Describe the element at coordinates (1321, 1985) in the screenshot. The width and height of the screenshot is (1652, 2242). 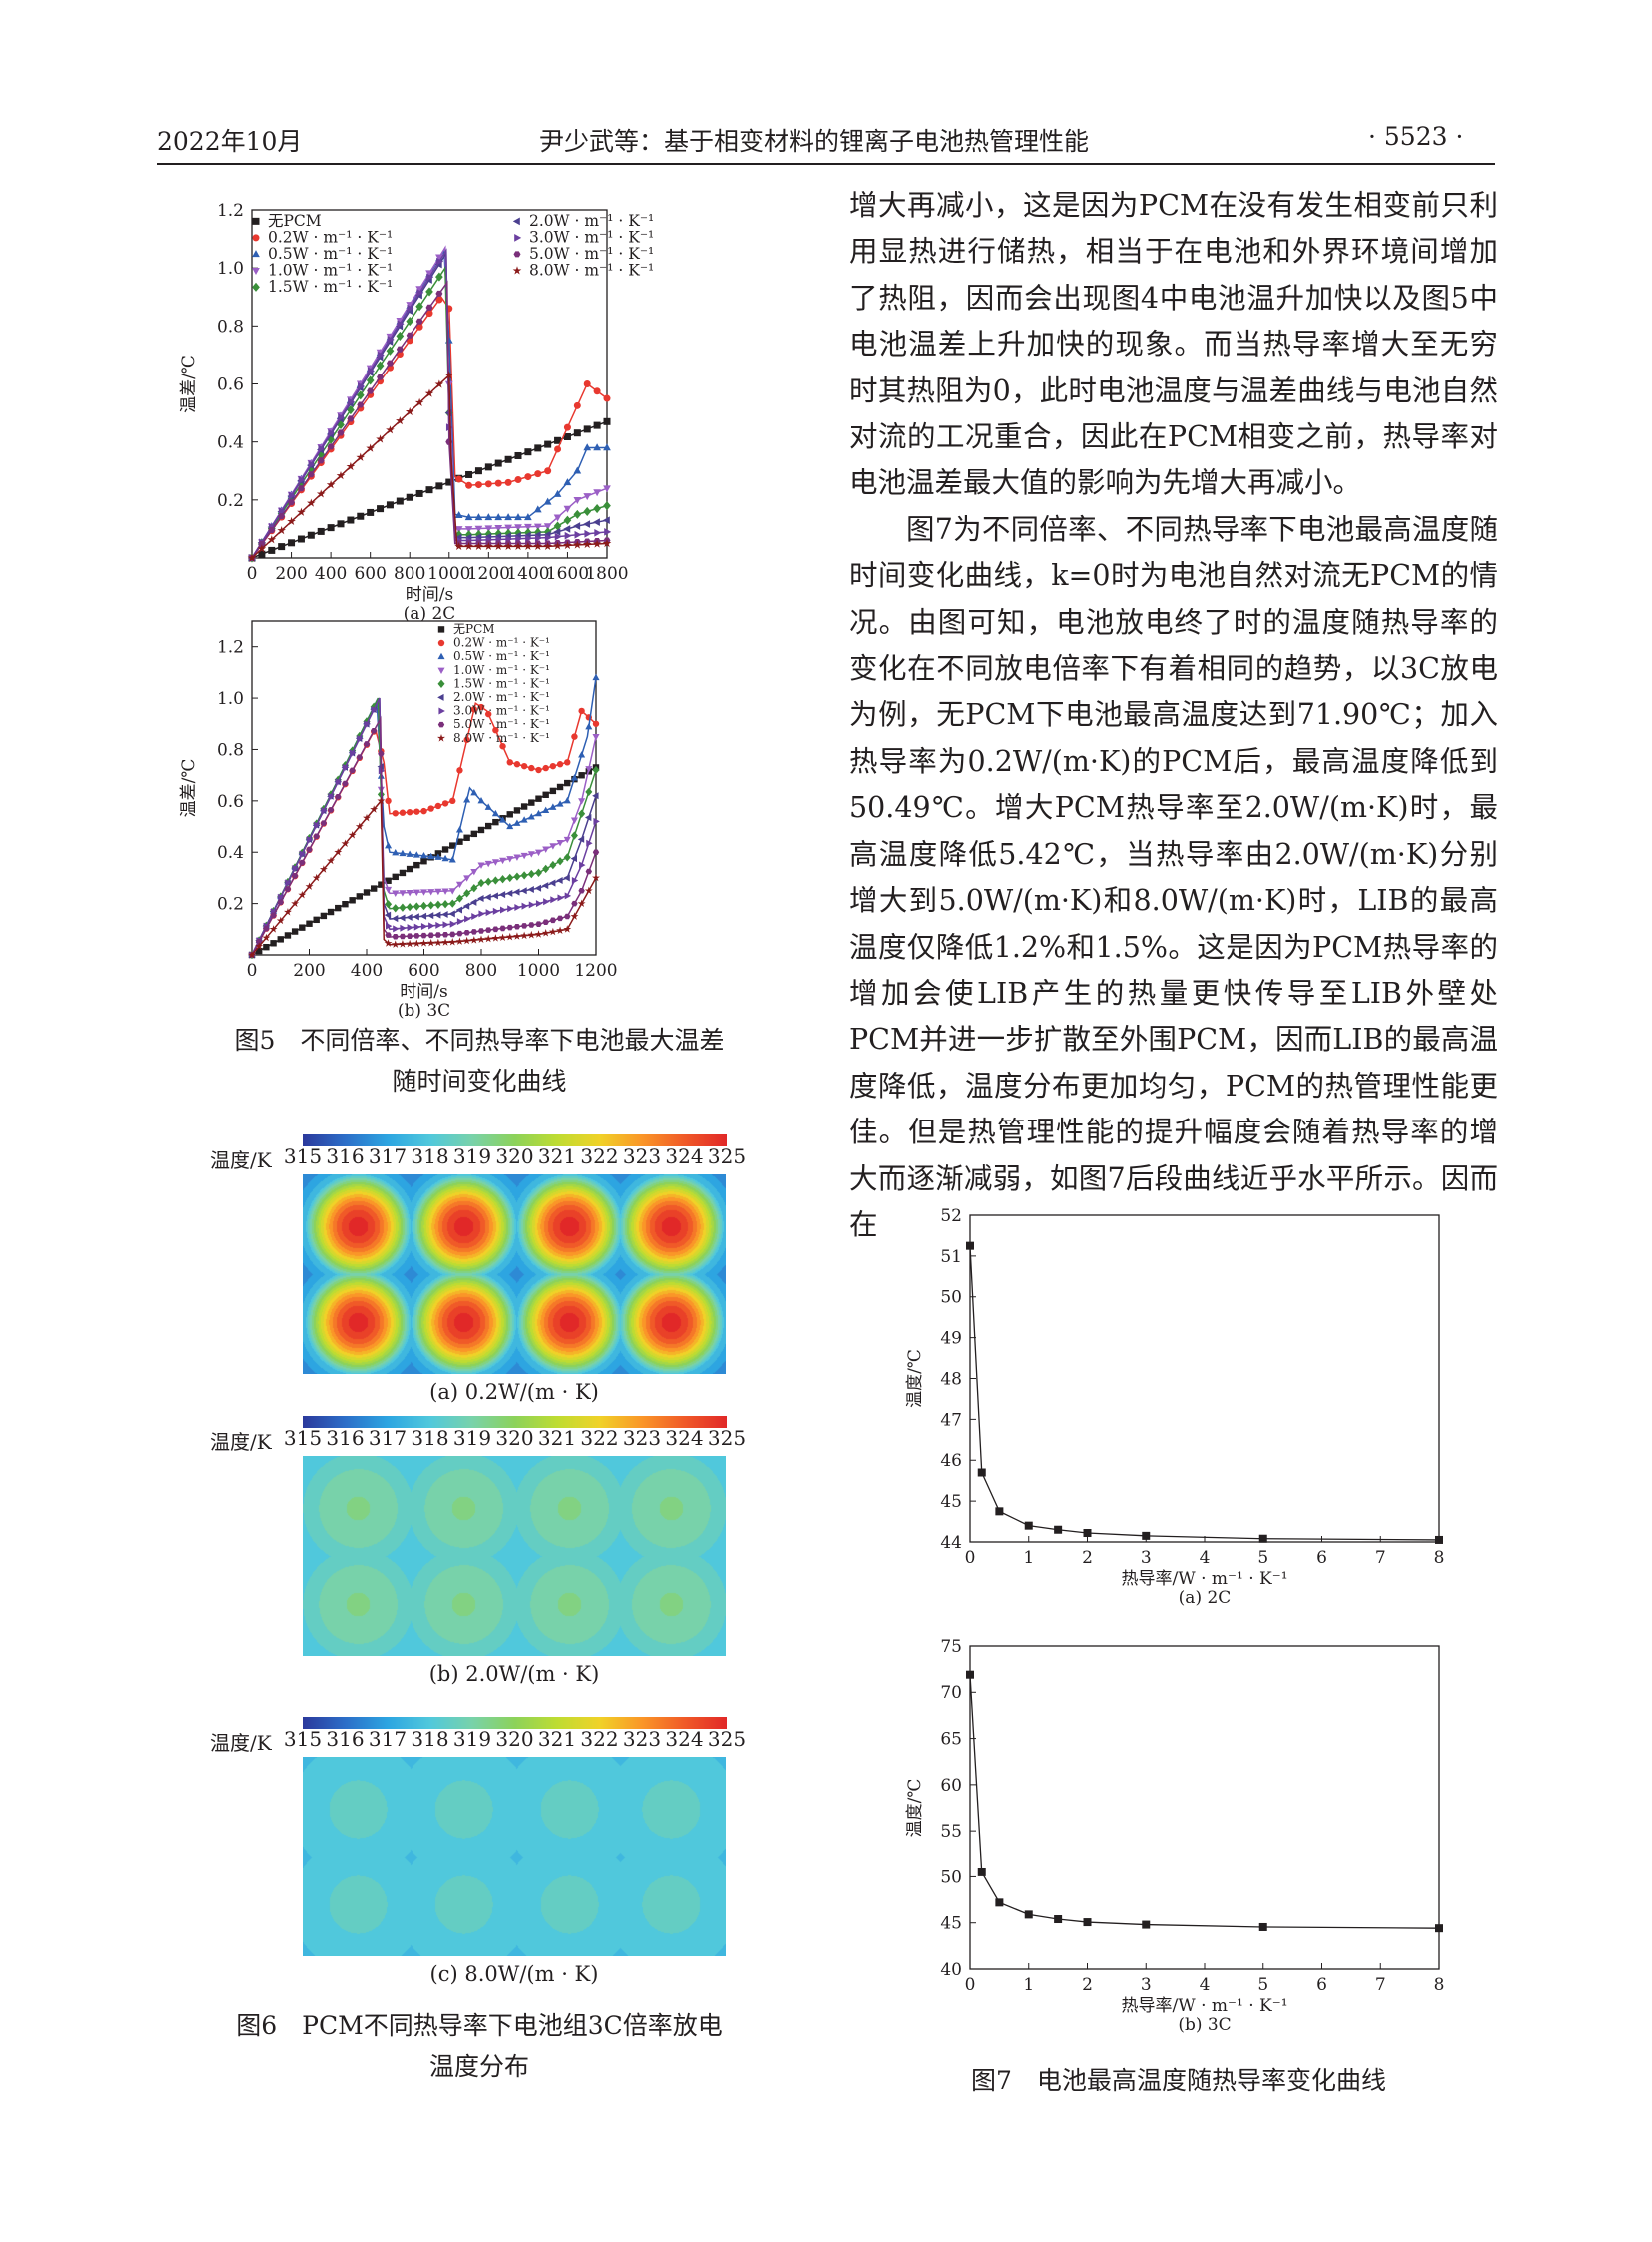
I see `x-tick-label: 6` at that location.